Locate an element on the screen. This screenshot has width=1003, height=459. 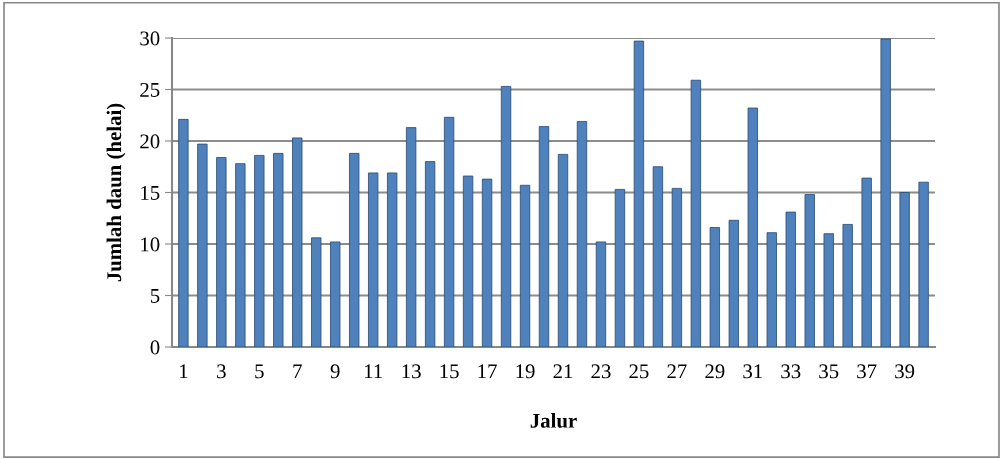
x-tick-label: 37 is located at coordinates (867, 371).